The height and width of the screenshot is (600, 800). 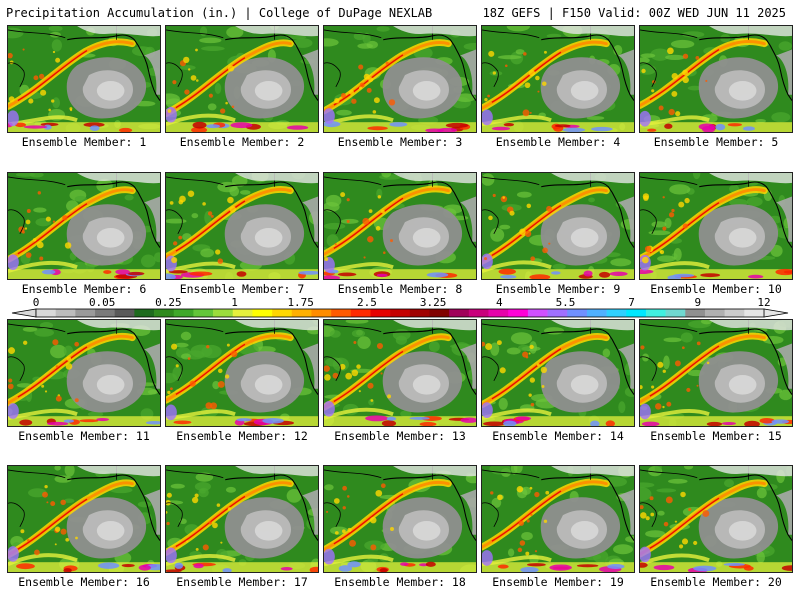 What do you see at coordinates (697, 302) in the screenshot?
I see `colorbar-tick-label: 9` at bounding box center [697, 302].